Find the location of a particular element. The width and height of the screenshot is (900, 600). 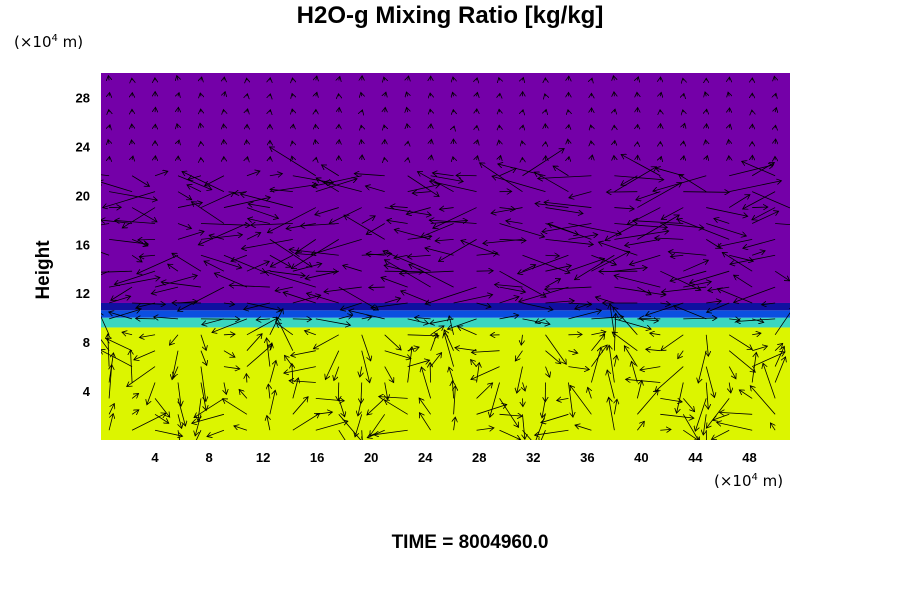

y-tick-label: 24 is located at coordinates (83, 146).